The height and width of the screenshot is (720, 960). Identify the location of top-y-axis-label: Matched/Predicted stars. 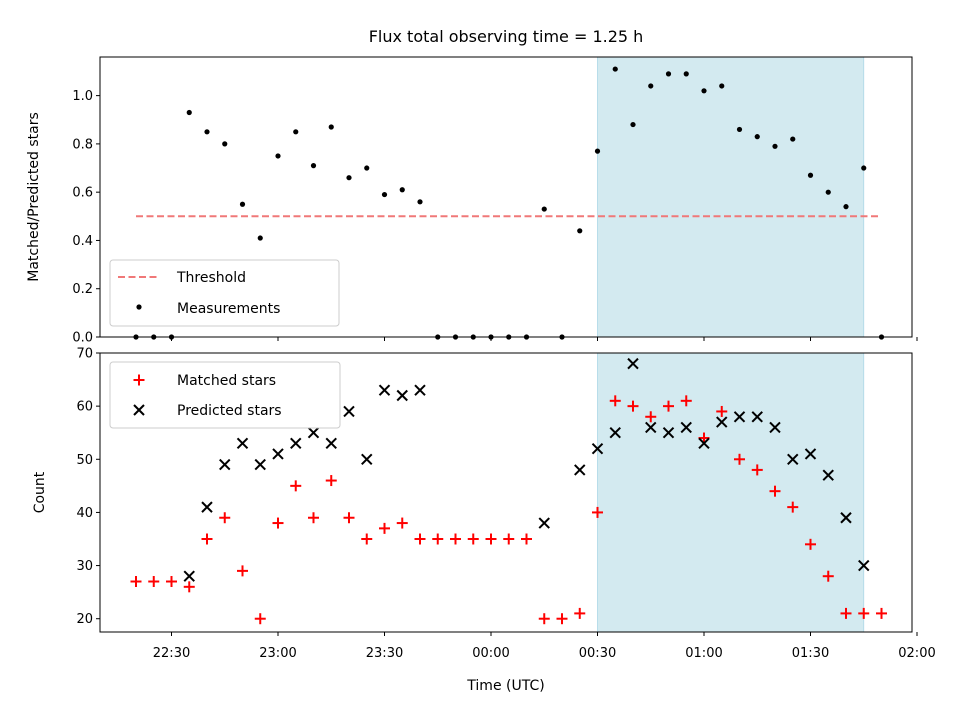
(34, 197).